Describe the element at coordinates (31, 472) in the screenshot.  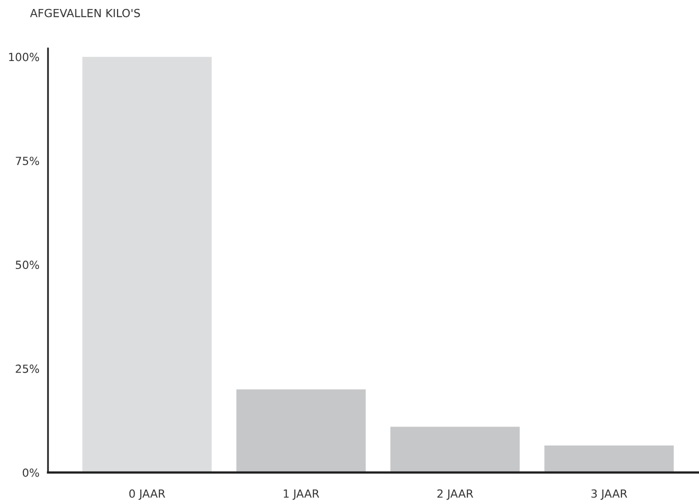
I see `y-tick-label: 0%` at that location.